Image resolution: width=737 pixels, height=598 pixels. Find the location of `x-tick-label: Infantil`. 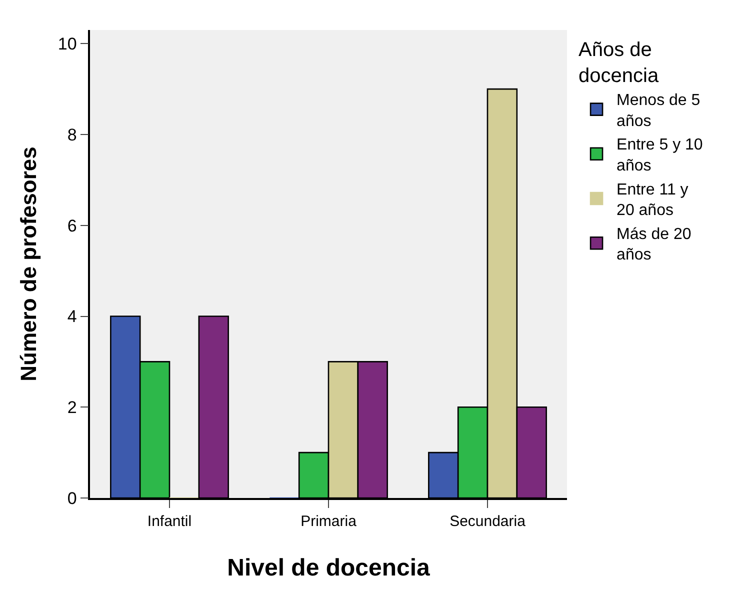

x-tick-label: Infantil is located at coordinates (169, 521).